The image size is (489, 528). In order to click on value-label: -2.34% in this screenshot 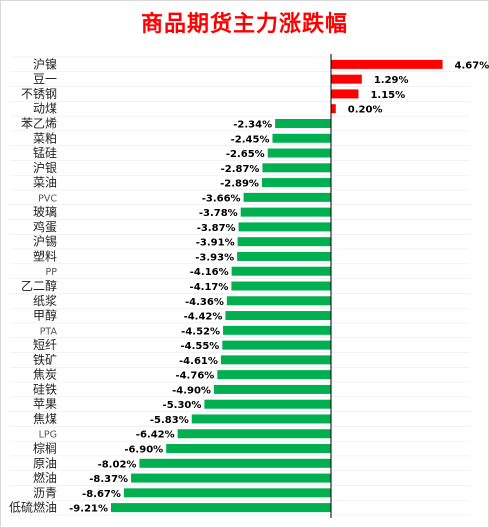, I will do `click(252, 124)`.